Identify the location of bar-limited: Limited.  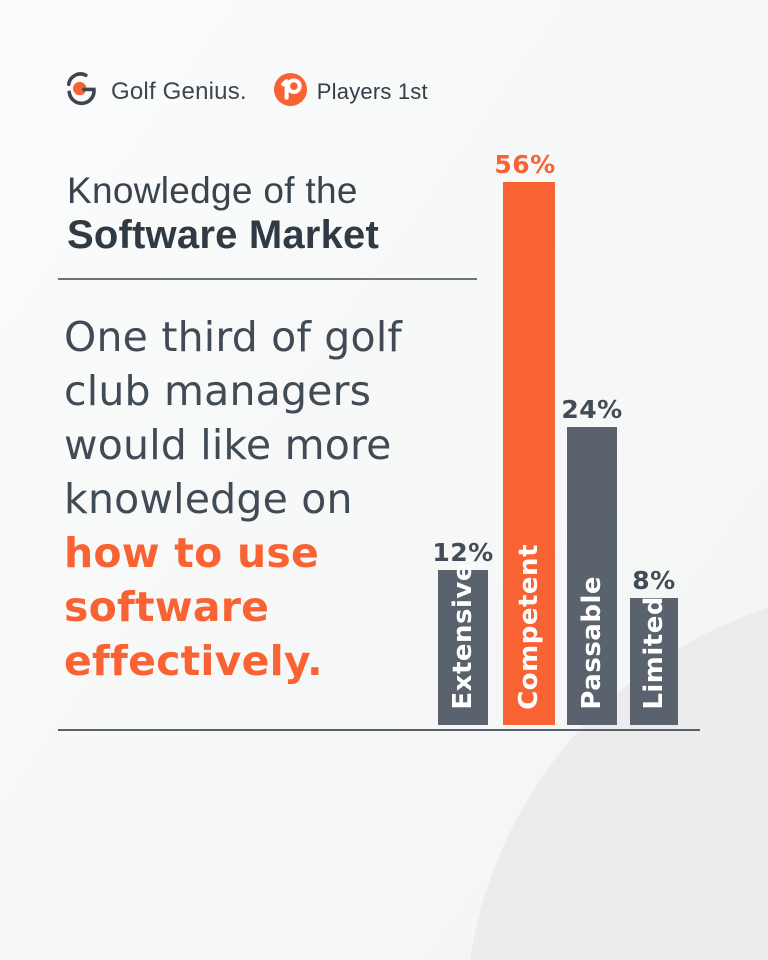
(654, 660).